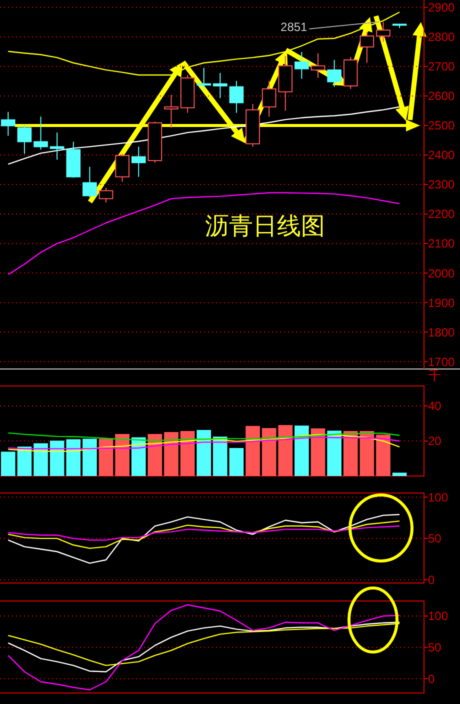  Describe the element at coordinates (294, 27) in the screenshot. I see `annotation: 2851` at that location.